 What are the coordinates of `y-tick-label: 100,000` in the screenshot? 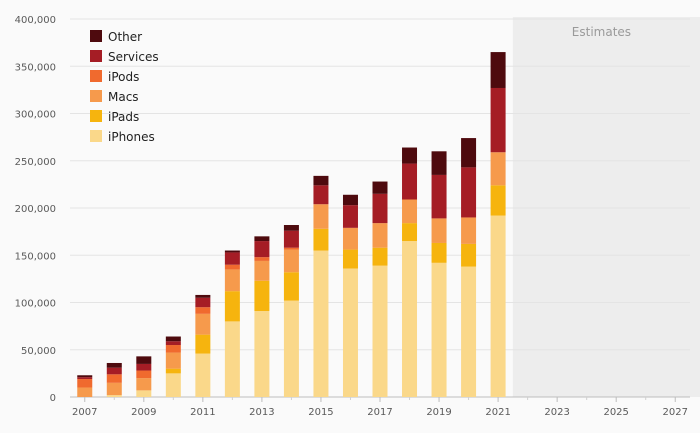 It's located at (35, 304).